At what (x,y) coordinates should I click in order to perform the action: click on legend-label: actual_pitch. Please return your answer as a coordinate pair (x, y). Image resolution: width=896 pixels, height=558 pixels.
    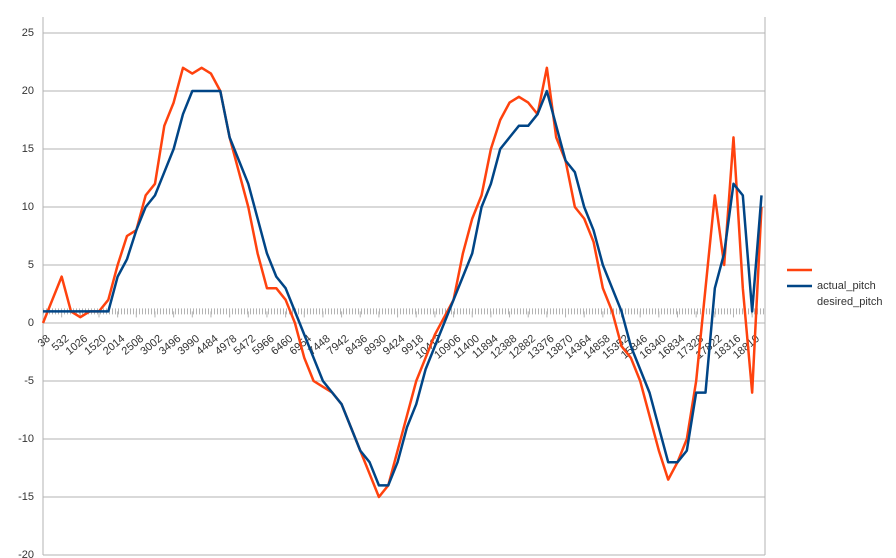
    Looking at the image, I should click on (846, 286).